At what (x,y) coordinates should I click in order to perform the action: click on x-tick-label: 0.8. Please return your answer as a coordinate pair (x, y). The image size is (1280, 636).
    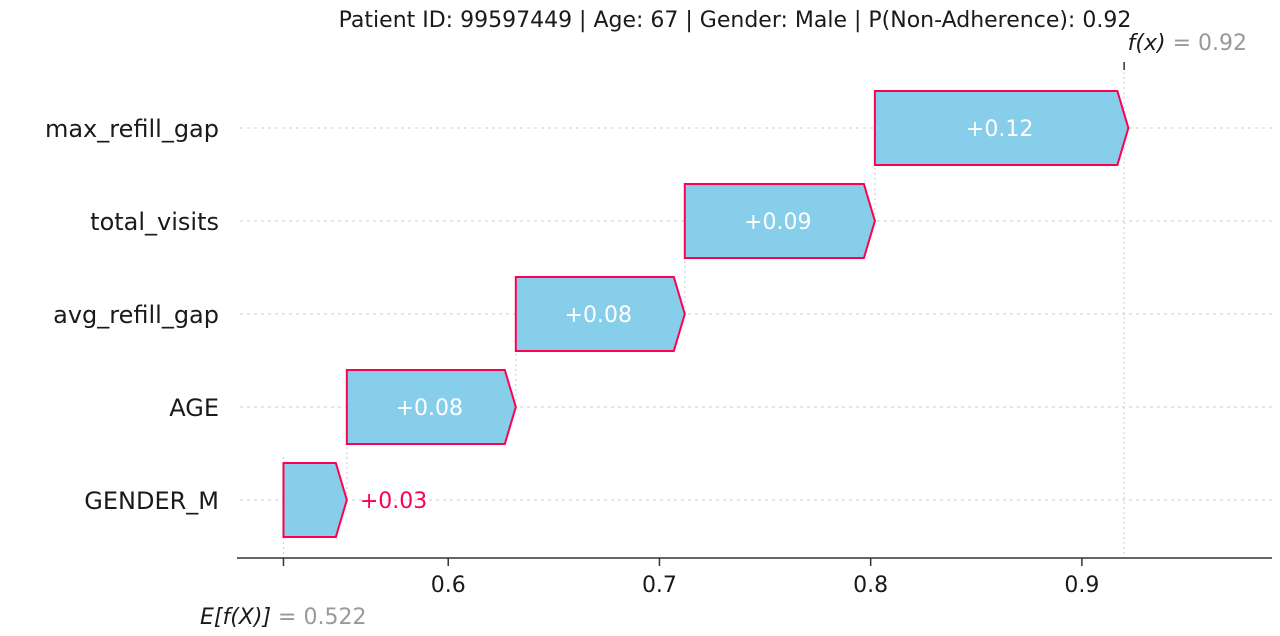
    Looking at the image, I should click on (870, 585).